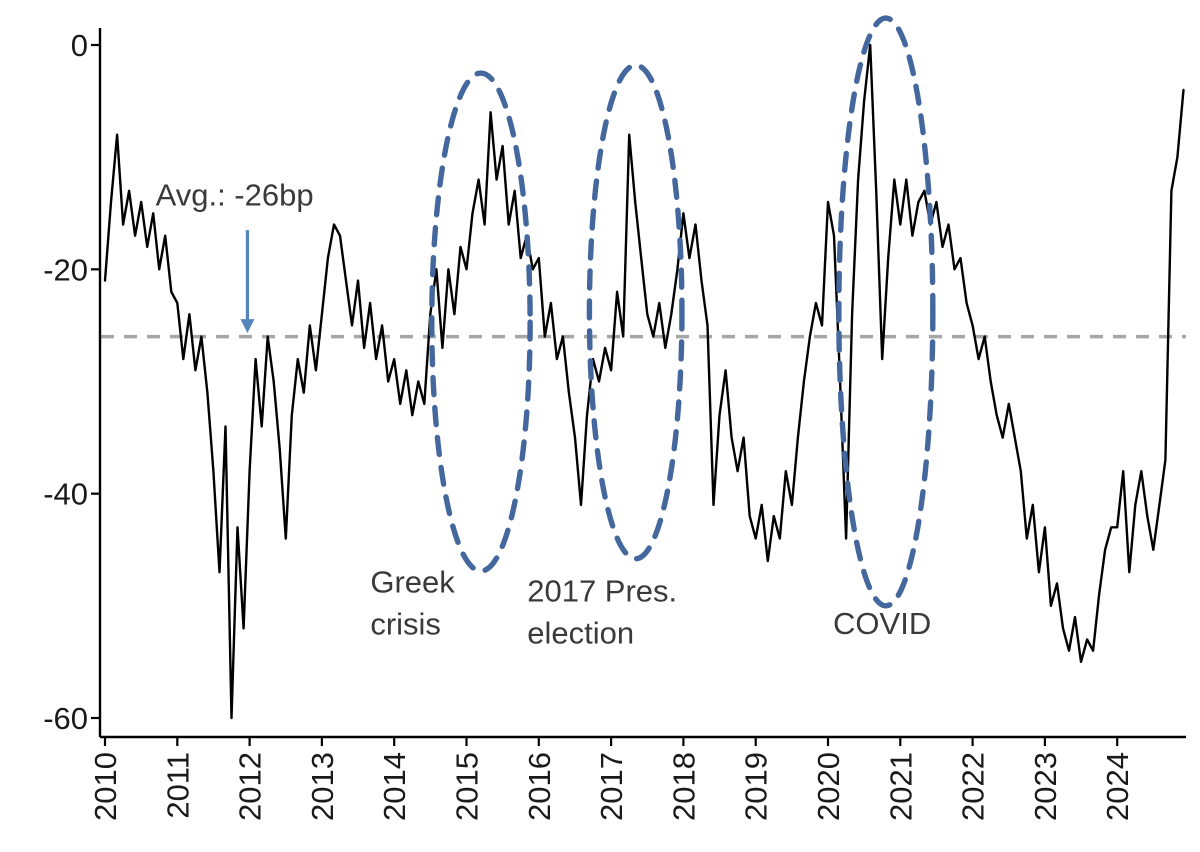 The image size is (1200, 852). What do you see at coordinates (235, 194) in the screenshot?
I see `average-label: Avg.: -26bp` at bounding box center [235, 194].